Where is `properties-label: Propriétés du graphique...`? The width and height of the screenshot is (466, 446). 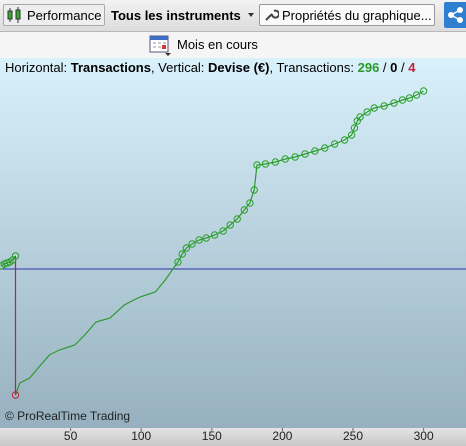 properties-label: Propriétés du graphique... is located at coordinates (357, 15).